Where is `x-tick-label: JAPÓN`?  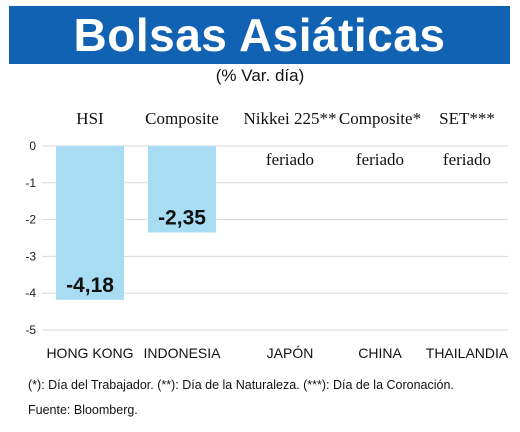
x-tick-label: JAPÓN is located at coordinates (290, 353).